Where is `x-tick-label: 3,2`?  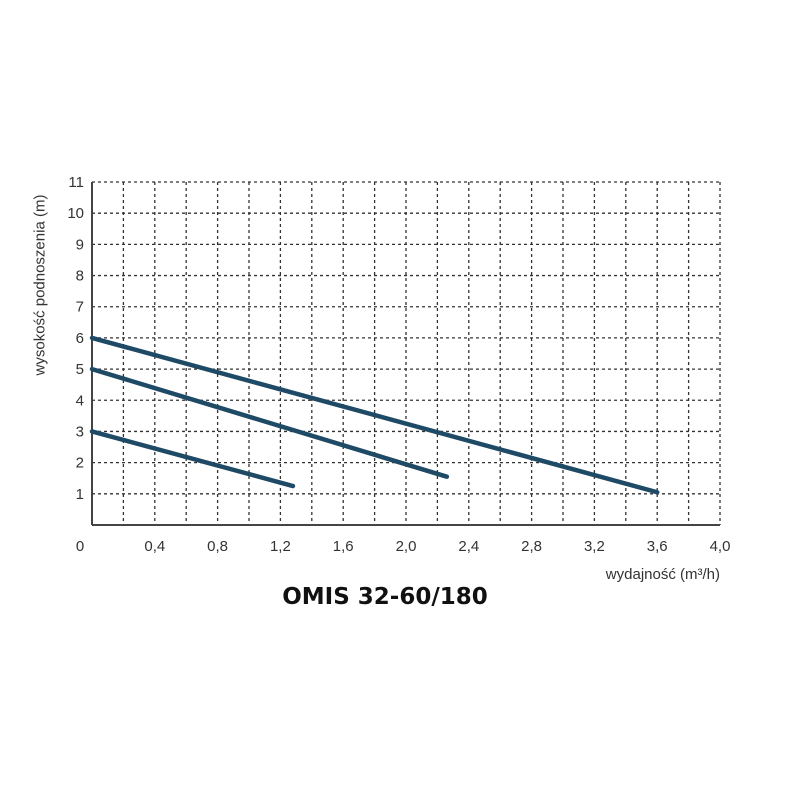 x-tick-label: 3,2 is located at coordinates (594, 546).